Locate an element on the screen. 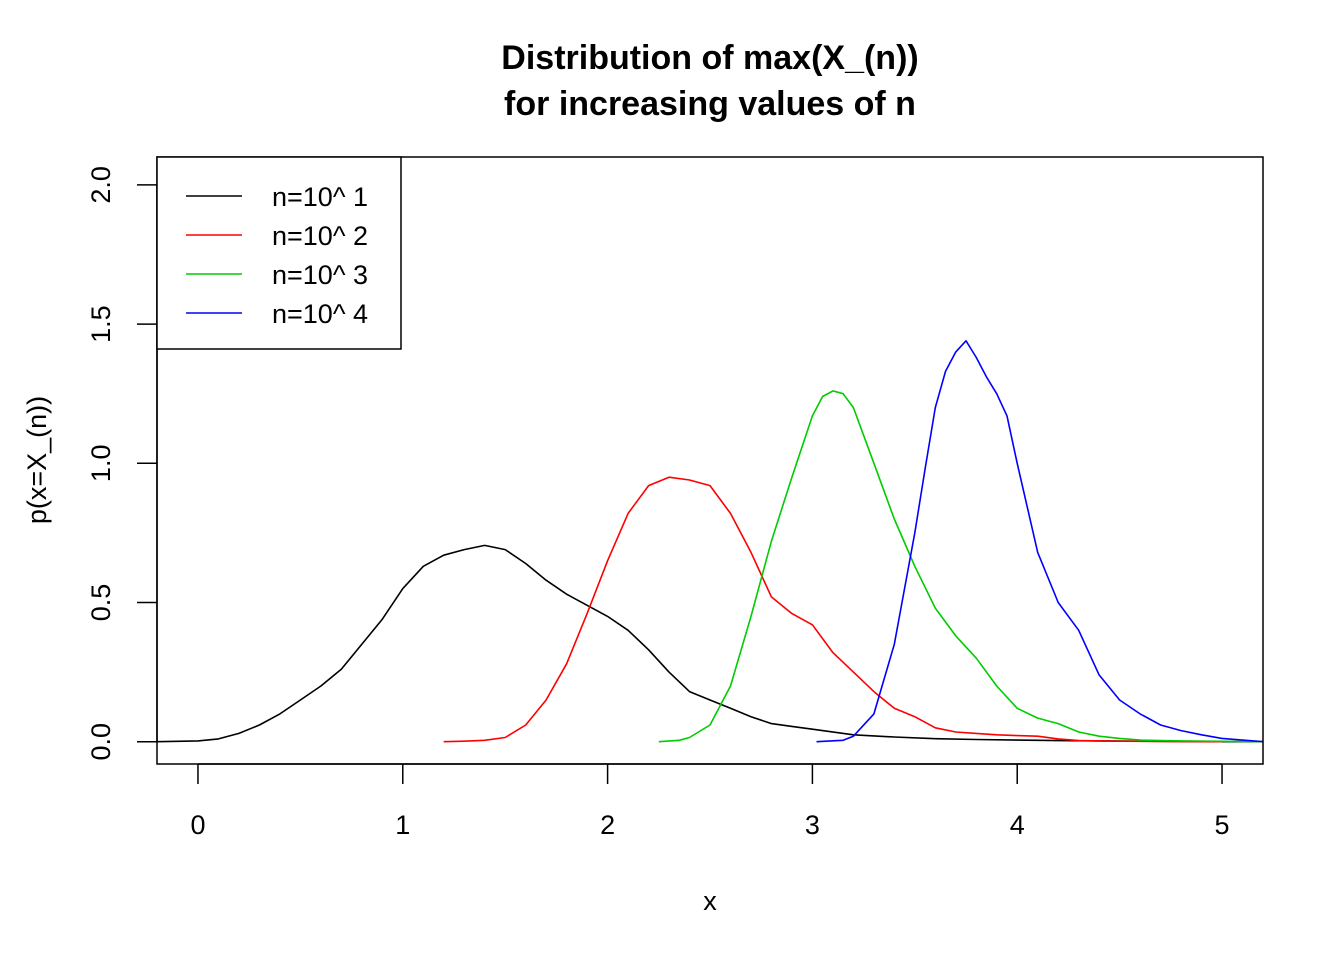 The height and width of the screenshot is (960, 1344). y-tick-label: 0.0 is located at coordinates (101, 742).